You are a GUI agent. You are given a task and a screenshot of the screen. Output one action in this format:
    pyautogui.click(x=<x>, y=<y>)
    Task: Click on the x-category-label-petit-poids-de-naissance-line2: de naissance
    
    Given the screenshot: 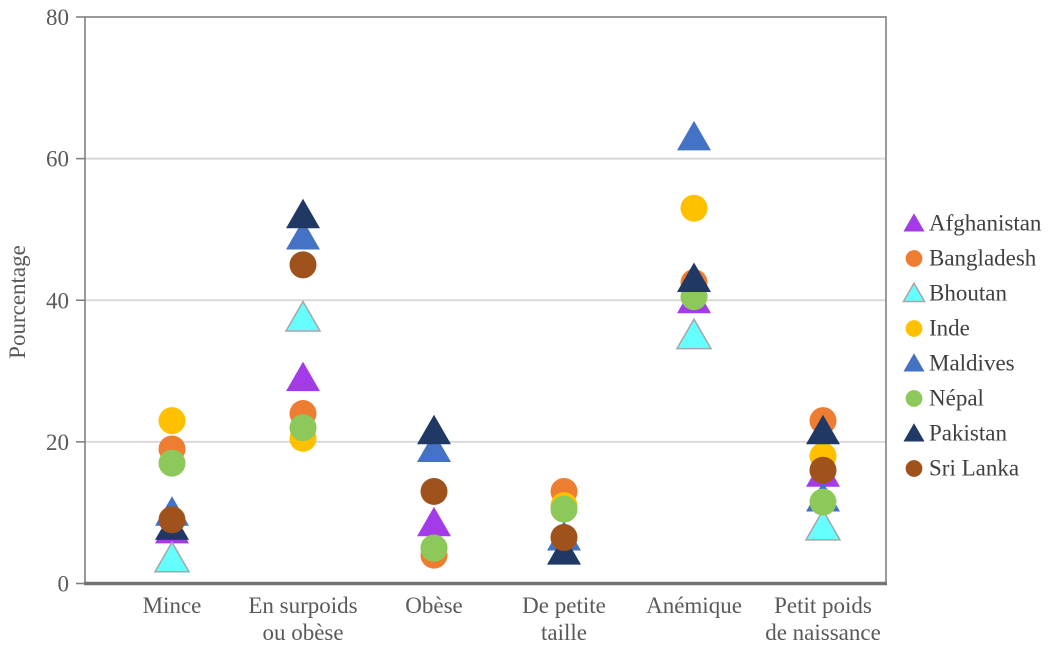 What is the action you would take?
    pyautogui.click(x=823, y=632)
    